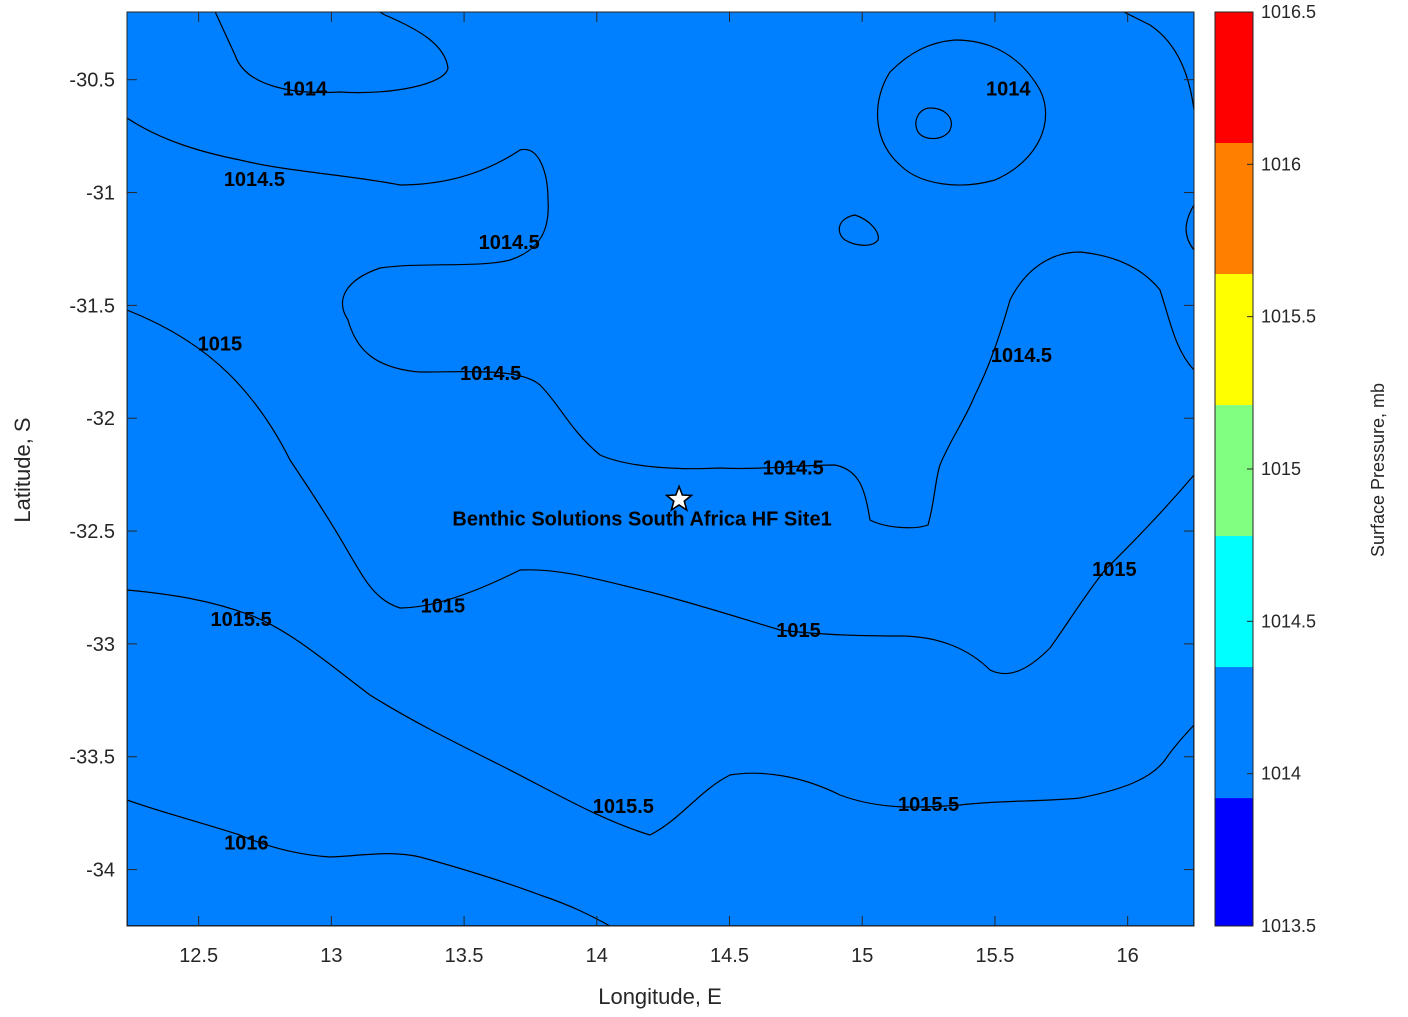 The height and width of the screenshot is (1017, 1408). What do you see at coordinates (862, 956) in the screenshot?
I see `x-tick-label: 15` at bounding box center [862, 956].